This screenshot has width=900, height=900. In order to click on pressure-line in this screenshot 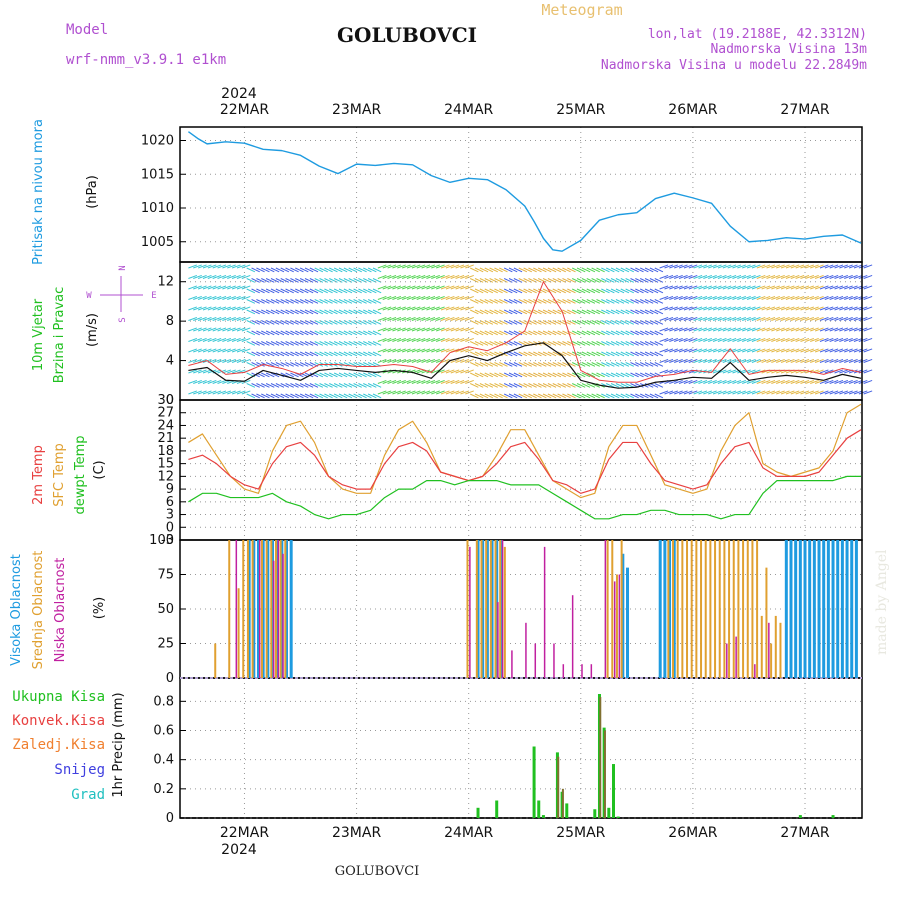, I will do `click(524, 191)`.